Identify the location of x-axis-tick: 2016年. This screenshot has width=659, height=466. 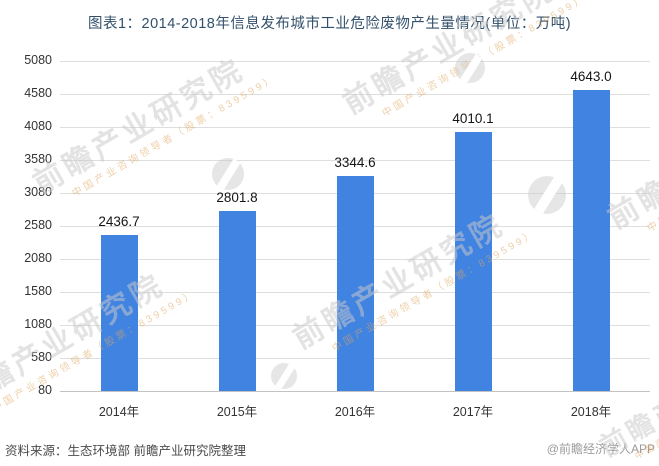
(355, 412).